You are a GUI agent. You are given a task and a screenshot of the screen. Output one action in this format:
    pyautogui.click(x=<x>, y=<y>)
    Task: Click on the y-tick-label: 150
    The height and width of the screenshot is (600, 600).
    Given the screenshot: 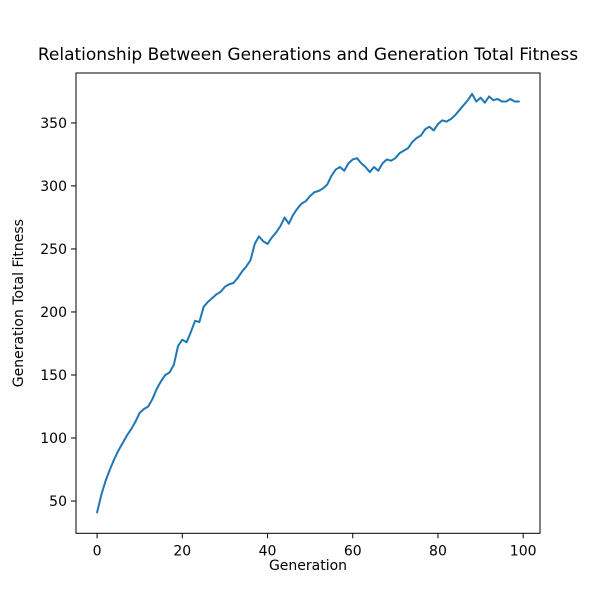 What is the action you would take?
    pyautogui.click(x=53, y=376)
    